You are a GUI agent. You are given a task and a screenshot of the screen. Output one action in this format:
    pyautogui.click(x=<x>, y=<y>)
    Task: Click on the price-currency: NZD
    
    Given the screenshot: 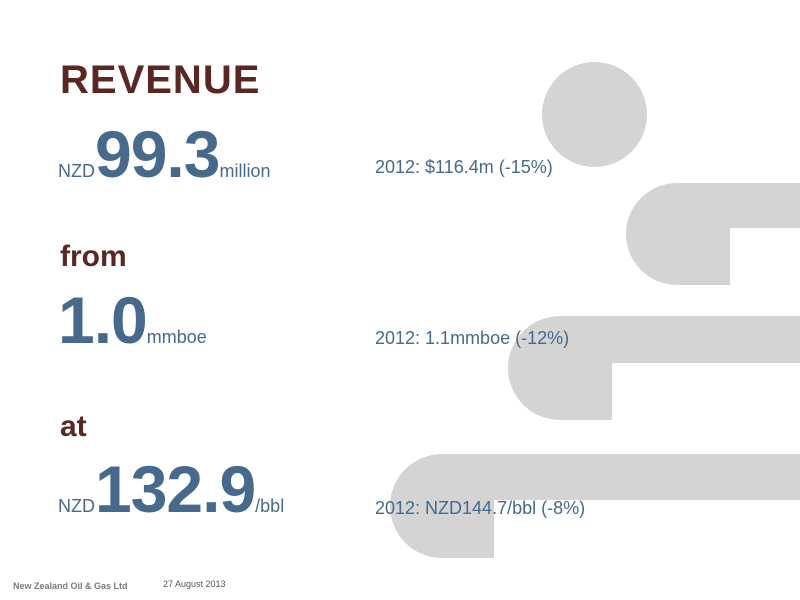 What is the action you would take?
    pyautogui.click(x=76, y=506)
    